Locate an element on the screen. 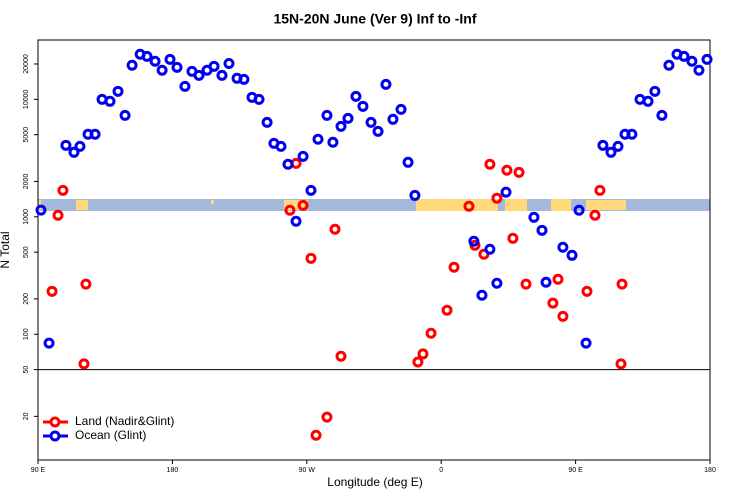 The height and width of the screenshot is (500, 750). map-strip is located at coordinates (374, 205).